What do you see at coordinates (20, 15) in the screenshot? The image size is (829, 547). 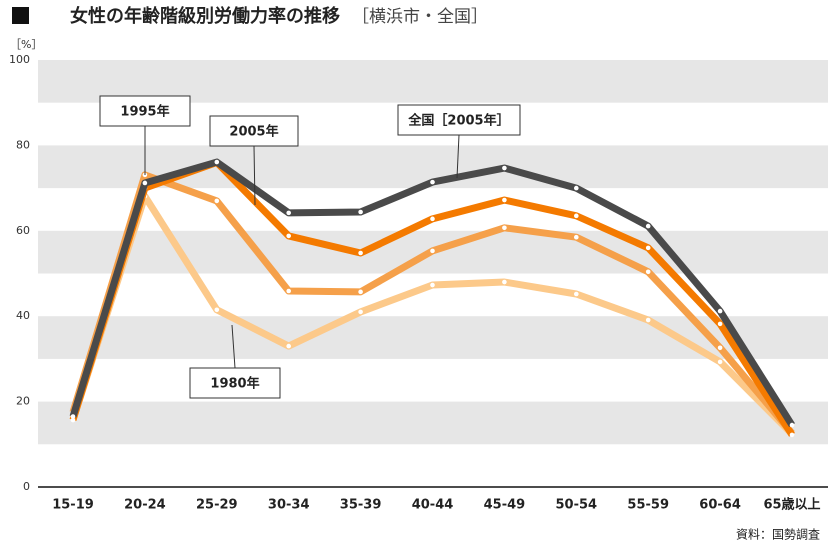 I see `title-marker` at bounding box center [20, 15].